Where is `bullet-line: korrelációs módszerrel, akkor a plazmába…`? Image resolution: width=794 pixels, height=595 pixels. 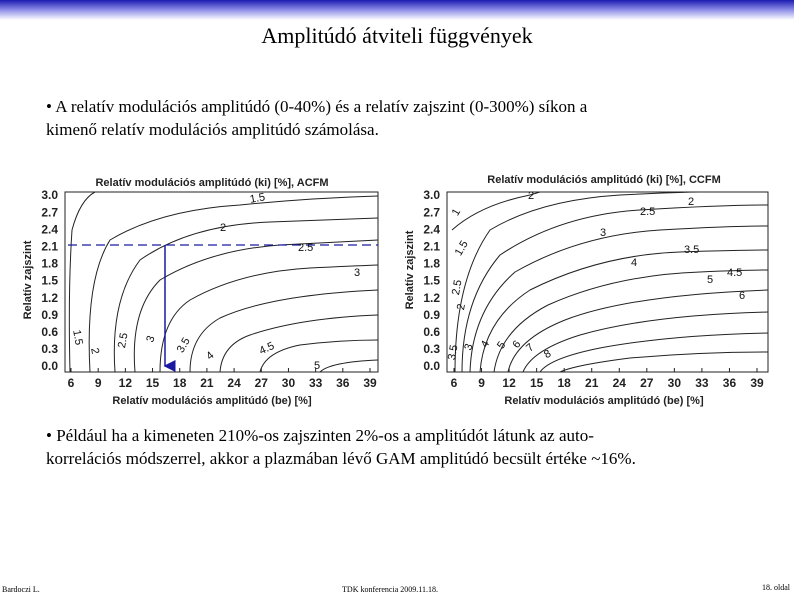
bullet-line: korrelációs módszerrel, akkor a plazmába… is located at coordinates (341, 458).